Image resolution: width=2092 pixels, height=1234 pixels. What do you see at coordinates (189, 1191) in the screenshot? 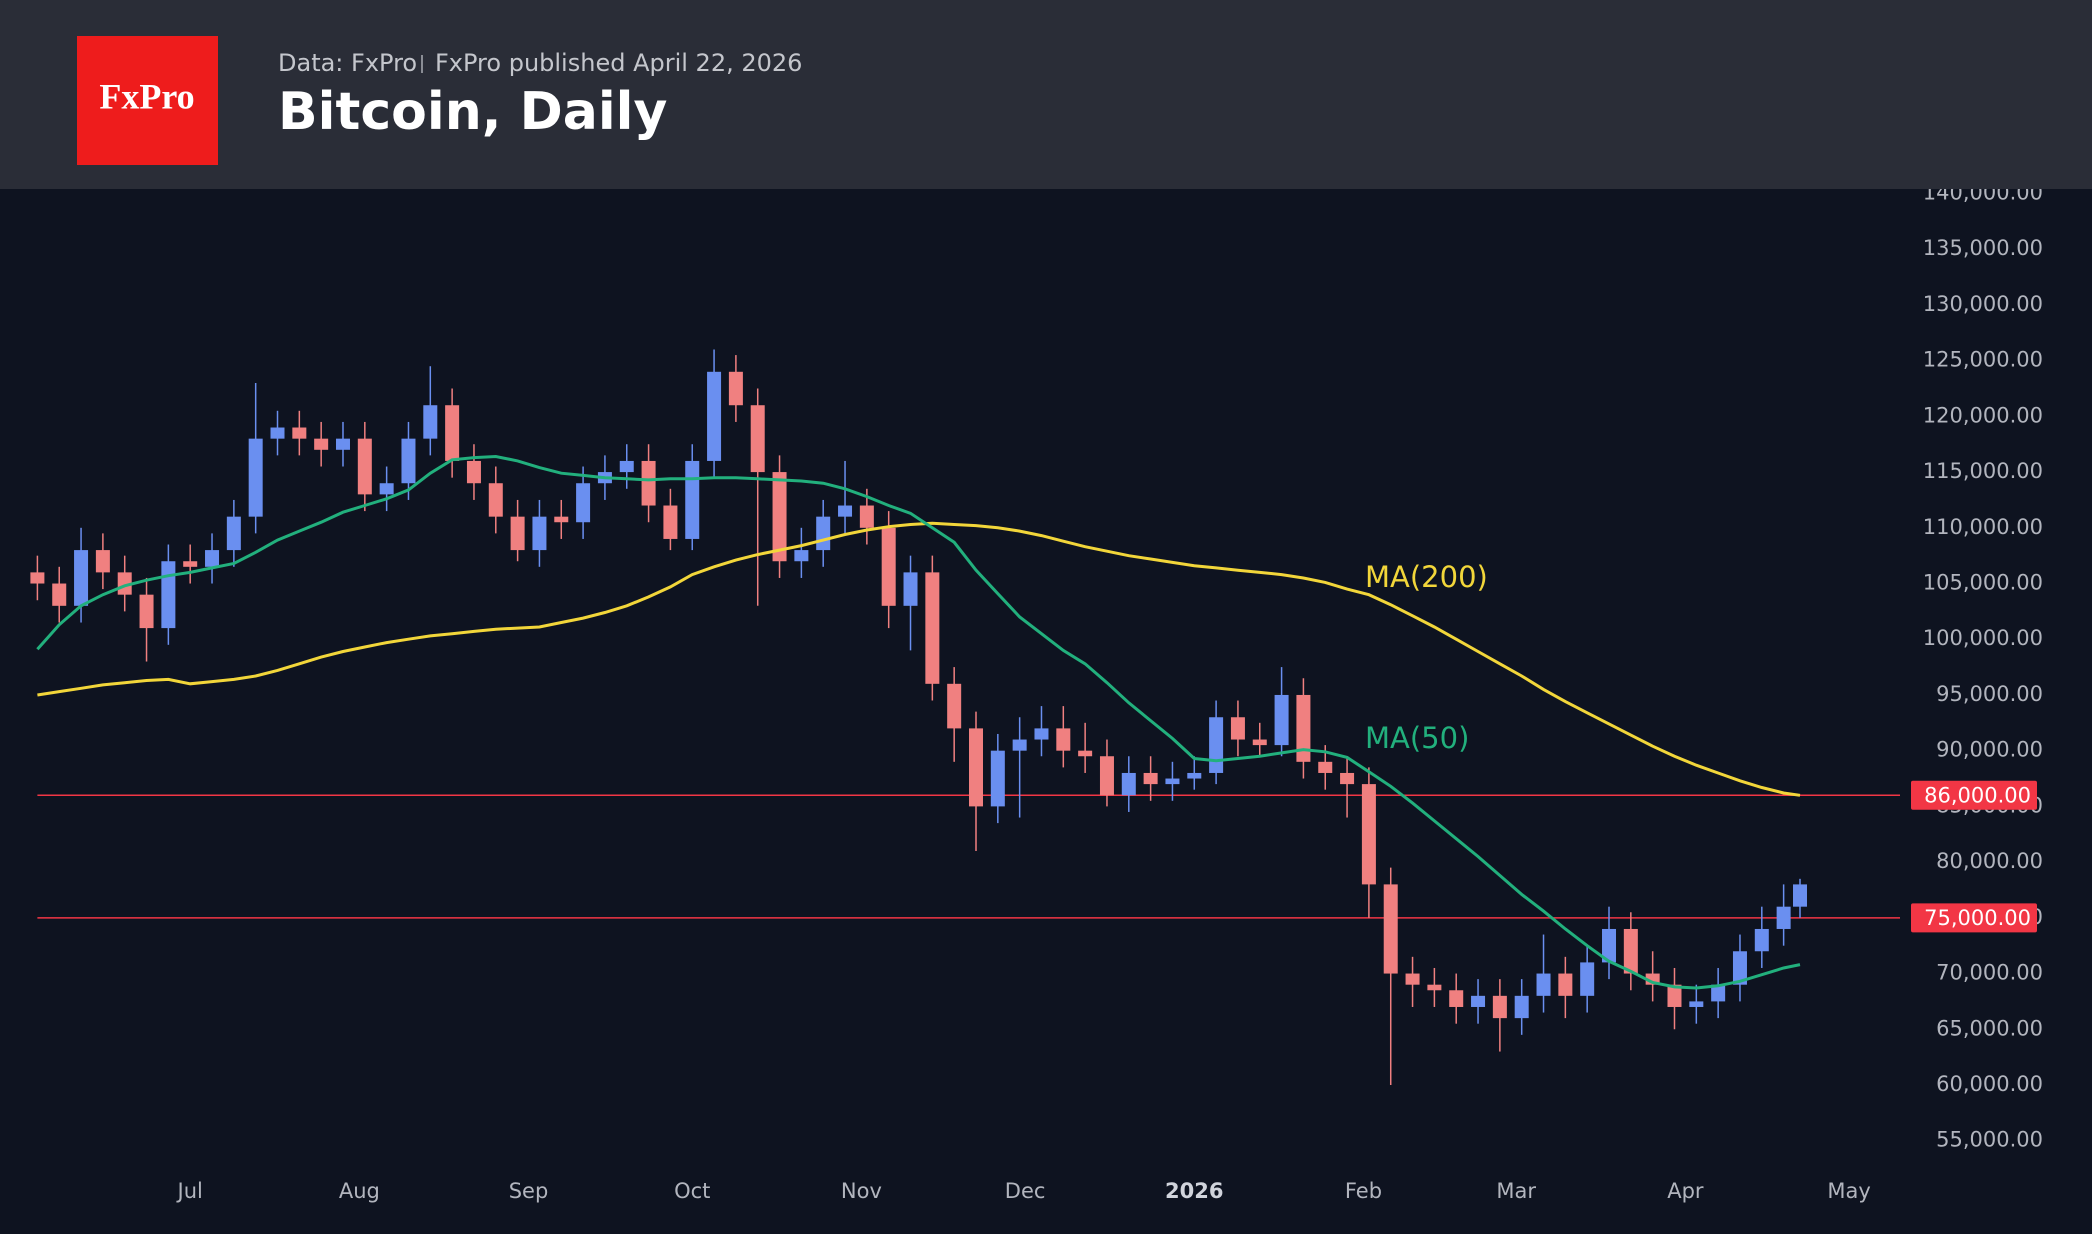
I see `x-tick-label: Jul` at bounding box center [189, 1191].